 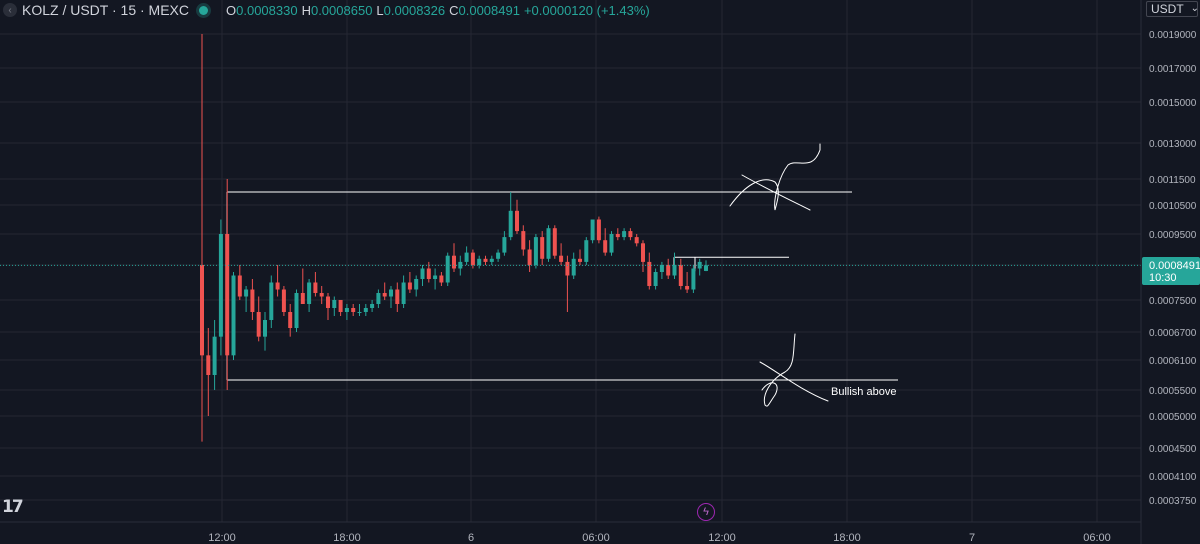 What do you see at coordinates (1173, 361) in the screenshot?
I see `price-tick-label: 0.0006100` at bounding box center [1173, 361].